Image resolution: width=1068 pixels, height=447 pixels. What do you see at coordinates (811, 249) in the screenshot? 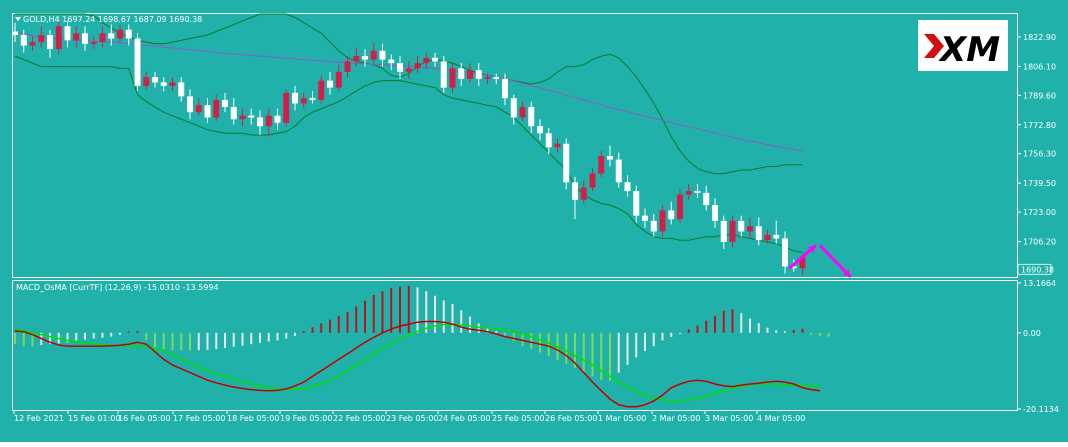
I see `arrow-up-icon` at bounding box center [811, 249].